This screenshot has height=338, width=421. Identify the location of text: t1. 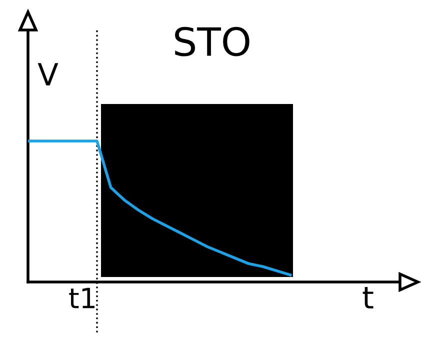
(81, 298).